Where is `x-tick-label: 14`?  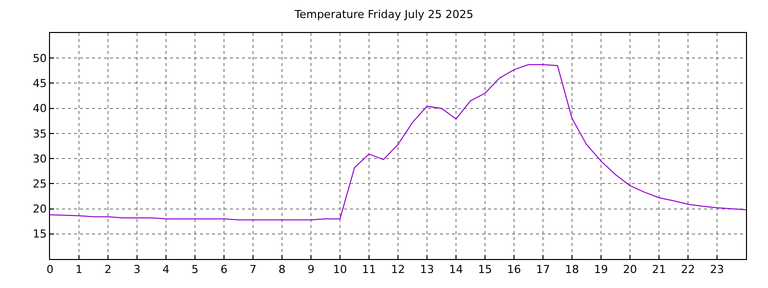
x-tick-label: 14 is located at coordinates (456, 269).